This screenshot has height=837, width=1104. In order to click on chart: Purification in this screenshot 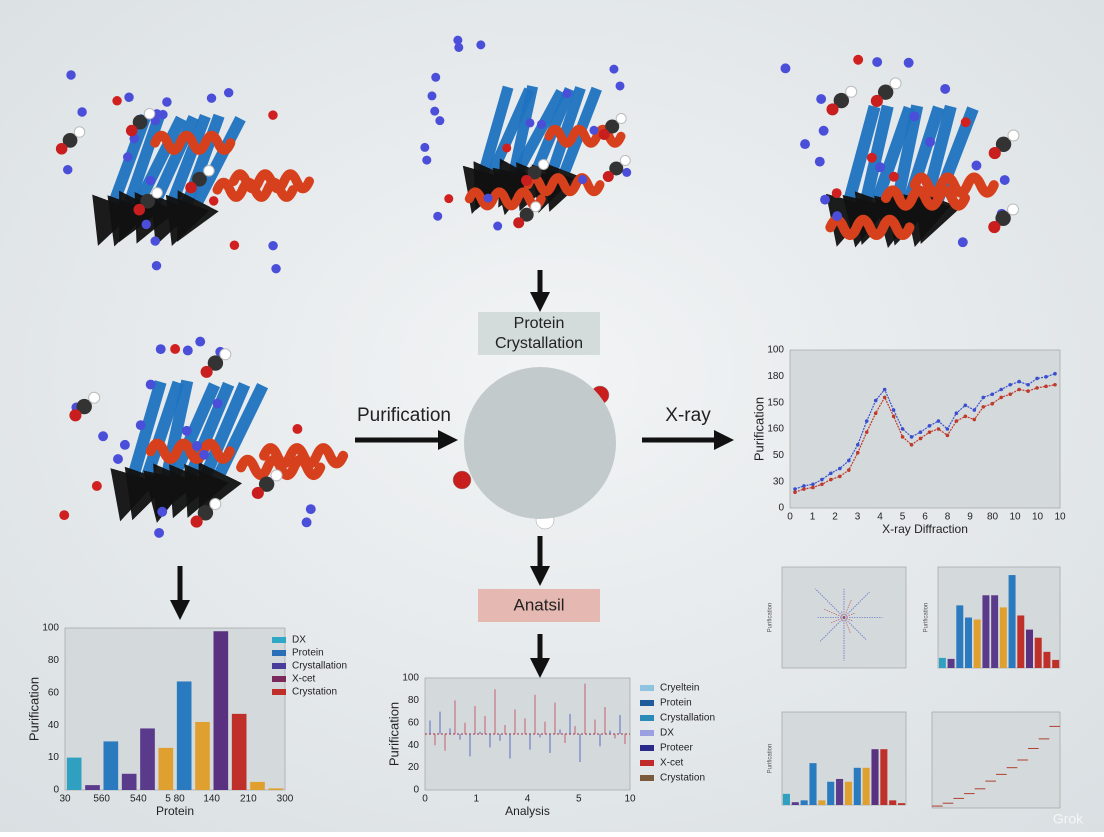, I will do `click(992, 617)`.